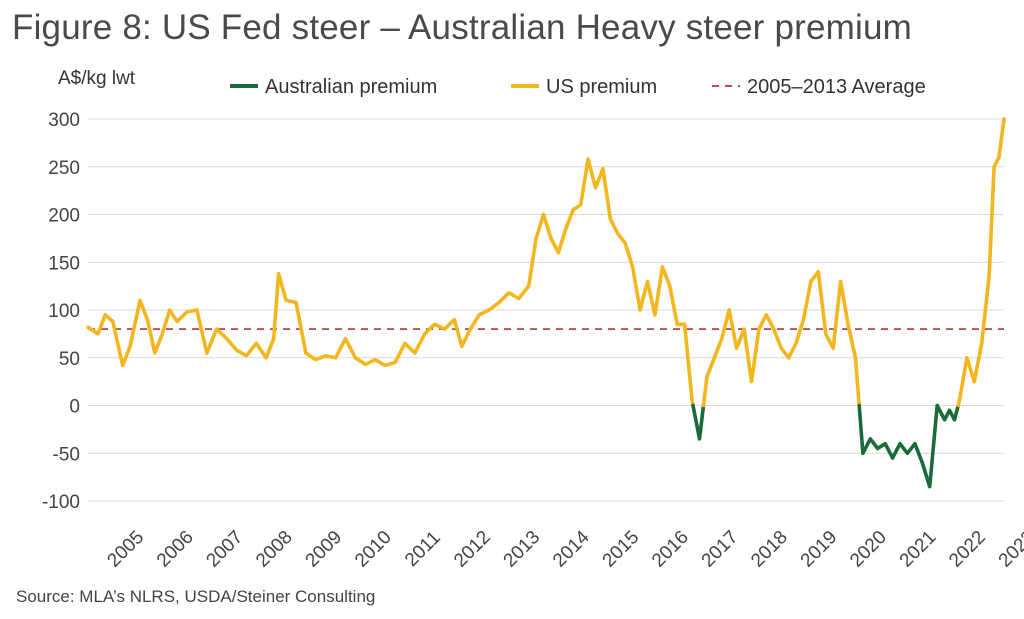  I want to click on x-tick-label: 2018, so click(769, 549).